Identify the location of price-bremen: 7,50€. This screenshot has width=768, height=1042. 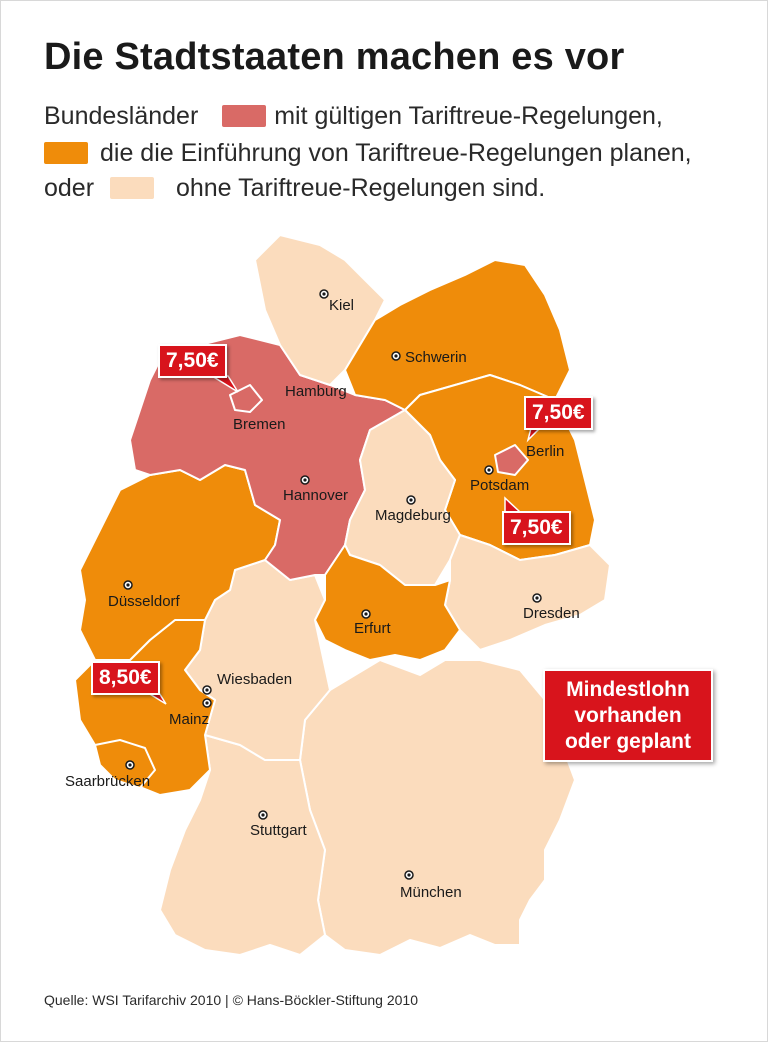
(192, 361).